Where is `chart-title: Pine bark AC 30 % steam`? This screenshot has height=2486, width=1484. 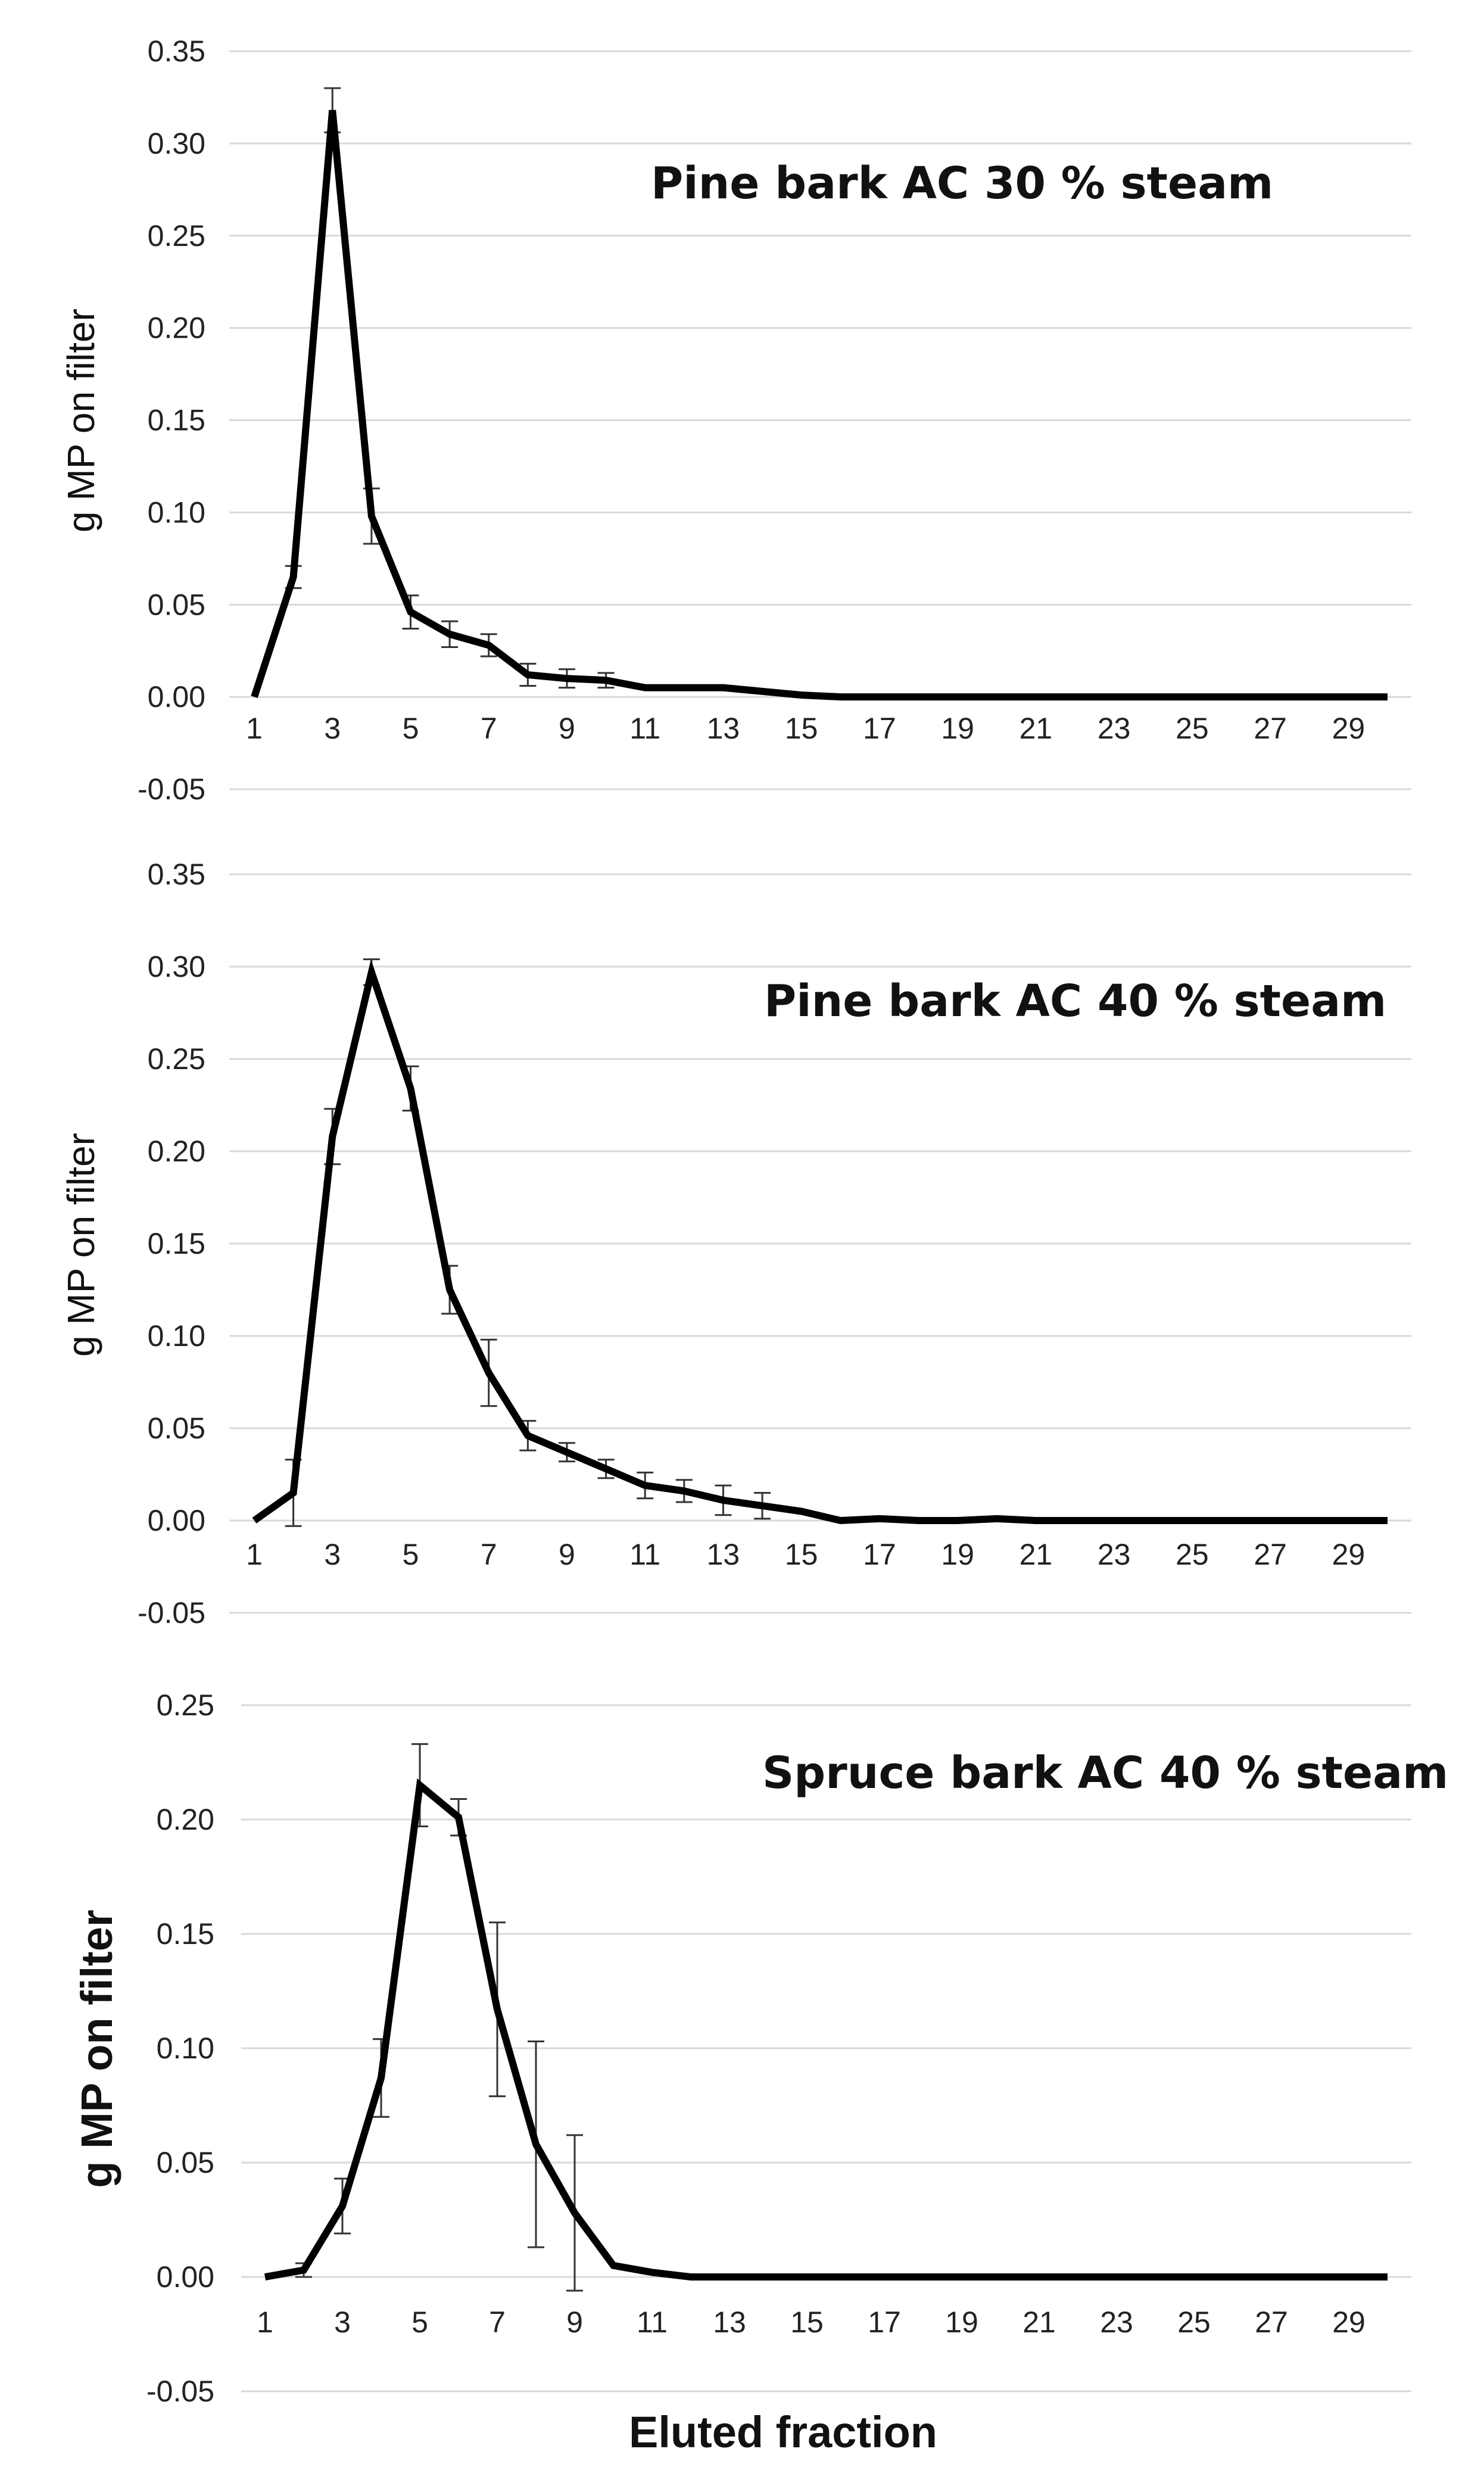 chart-title: Pine bark AC 30 % steam is located at coordinates (962, 183).